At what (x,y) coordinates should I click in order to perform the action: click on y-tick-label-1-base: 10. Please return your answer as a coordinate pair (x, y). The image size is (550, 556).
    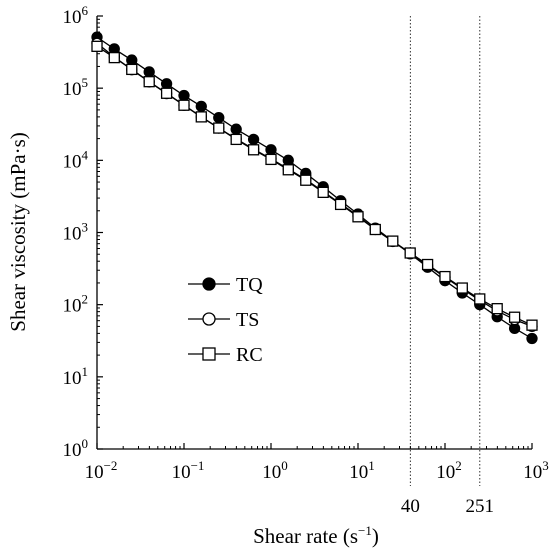
    Looking at the image, I should click on (72, 378).